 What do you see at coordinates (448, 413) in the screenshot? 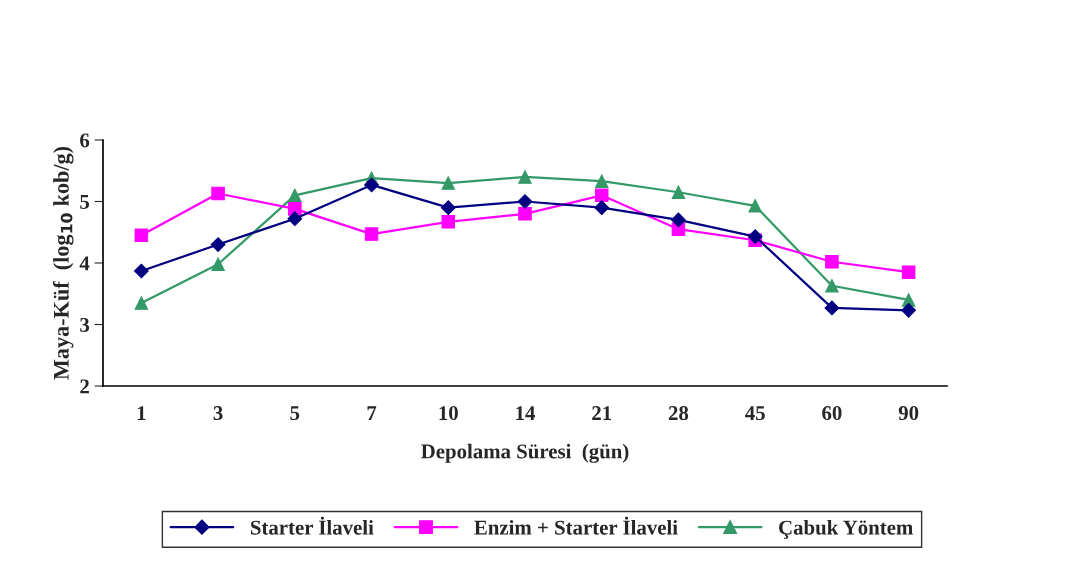
I see `x-tick-label: 10` at bounding box center [448, 413].